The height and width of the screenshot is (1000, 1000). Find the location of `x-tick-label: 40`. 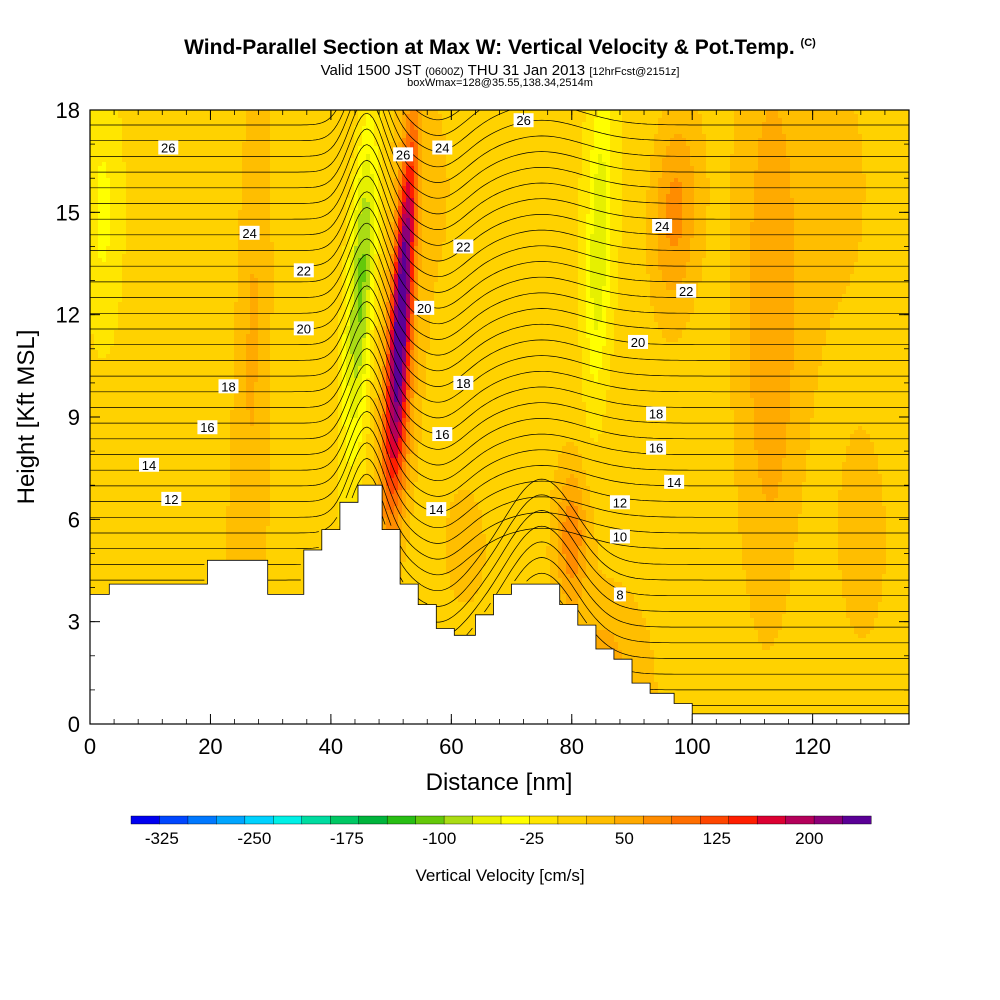

x-tick-label: 40 is located at coordinates (331, 746).